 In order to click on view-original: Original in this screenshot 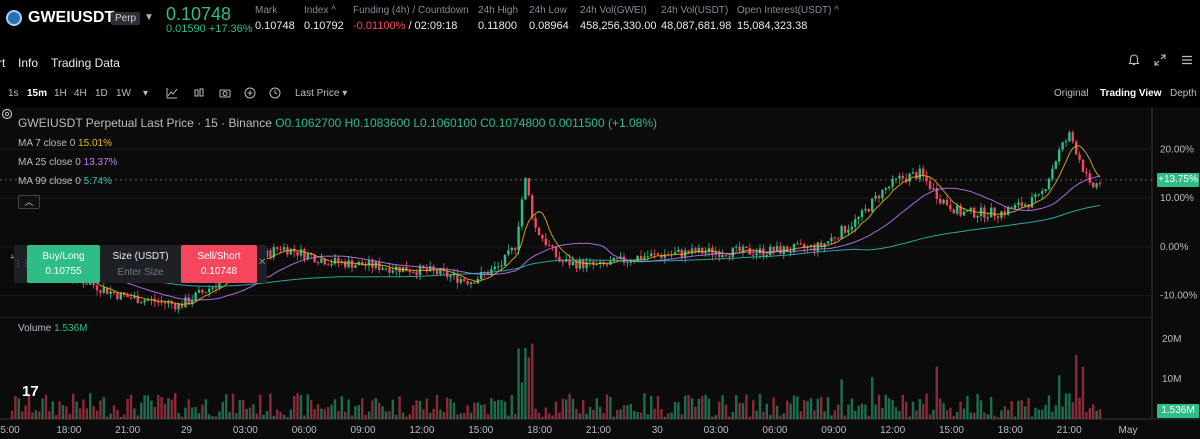, I will do `click(1071, 93)`.